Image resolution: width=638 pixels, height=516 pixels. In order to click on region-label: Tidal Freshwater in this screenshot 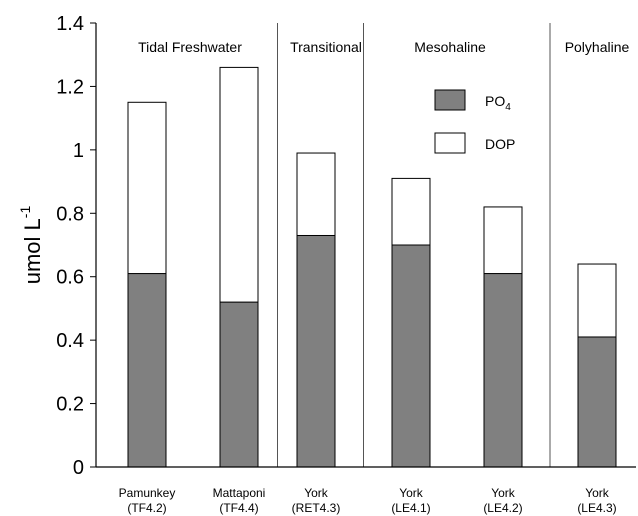, I will do `click(190, 47)`.